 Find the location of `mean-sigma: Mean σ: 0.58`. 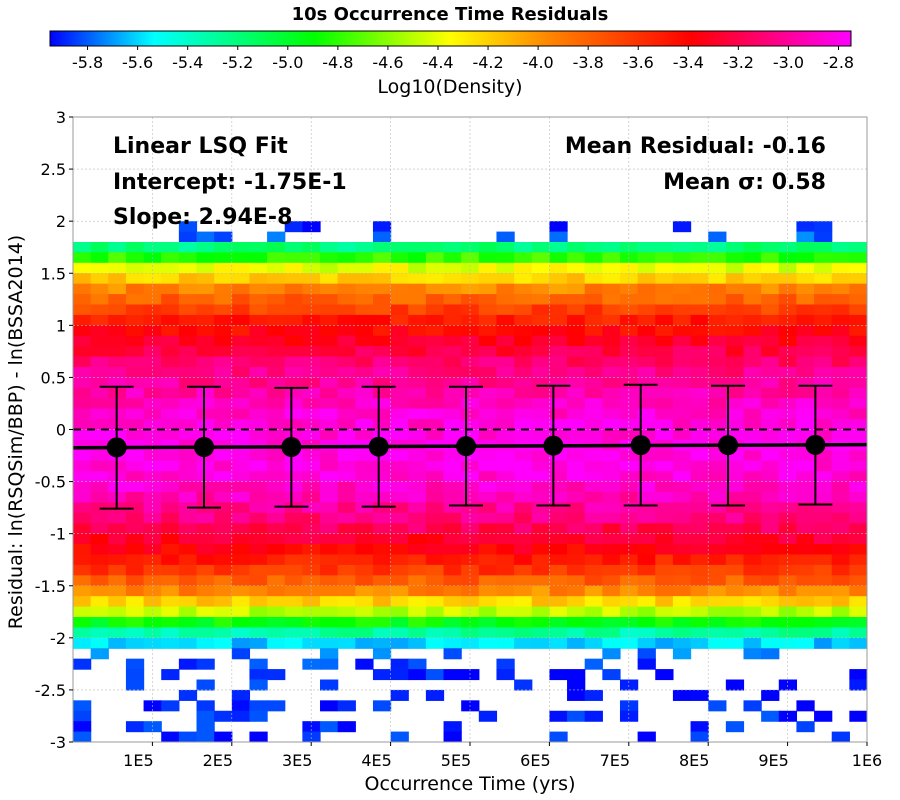

mean-sigma: Mean σ: 0.58 is located at coordinates (744, 182).